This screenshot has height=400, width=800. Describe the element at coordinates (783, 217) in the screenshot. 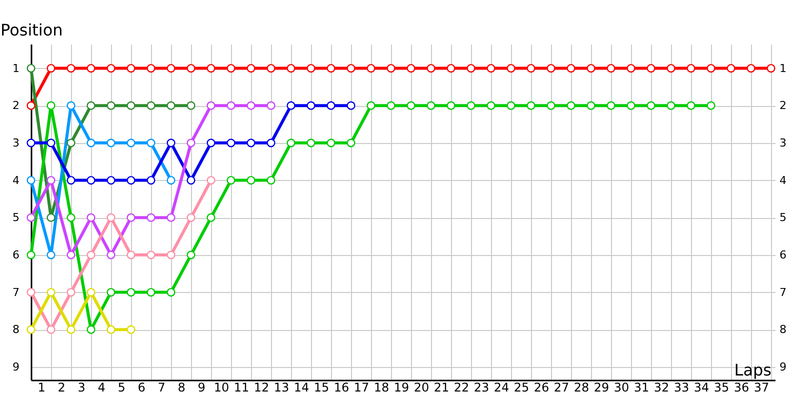

I see `y2-tick-label: 5` at that location.